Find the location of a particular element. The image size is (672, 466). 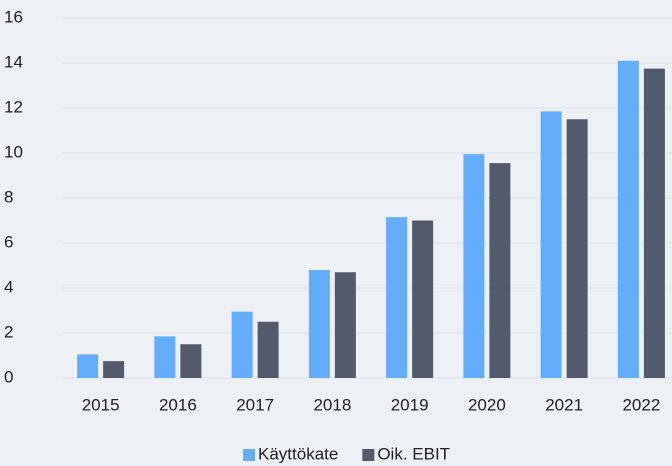

y-tick-label: 6 is located at coordinates (8, 241).